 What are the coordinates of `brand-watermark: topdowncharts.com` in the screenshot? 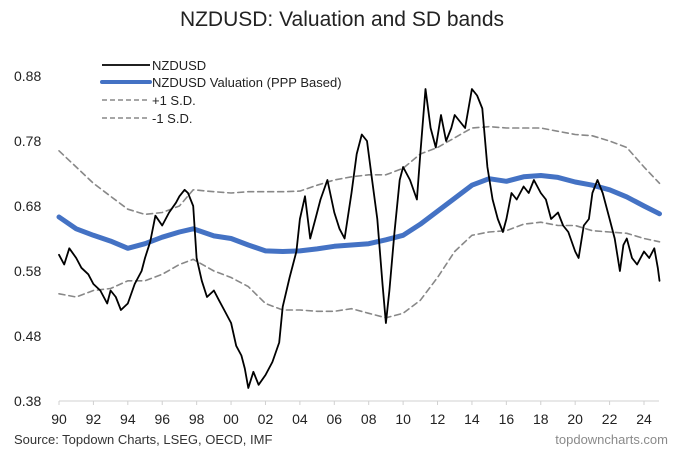 It's located at (611, 439).